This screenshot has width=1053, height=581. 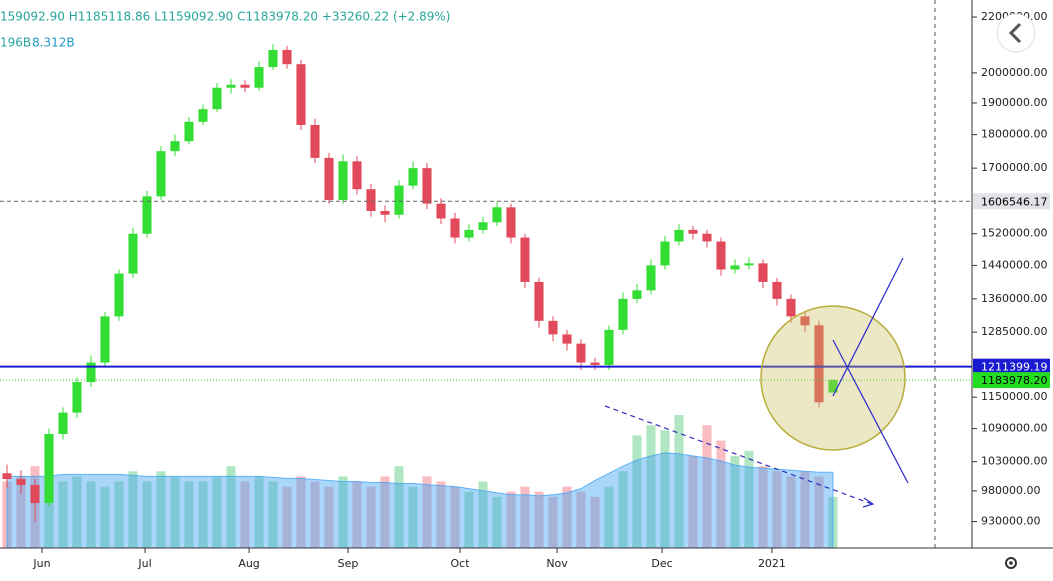 What do you see at coordinates (557, 563) in the screenshot?
I see `x-tick-label: Nov` at bounding box center [557, 563].